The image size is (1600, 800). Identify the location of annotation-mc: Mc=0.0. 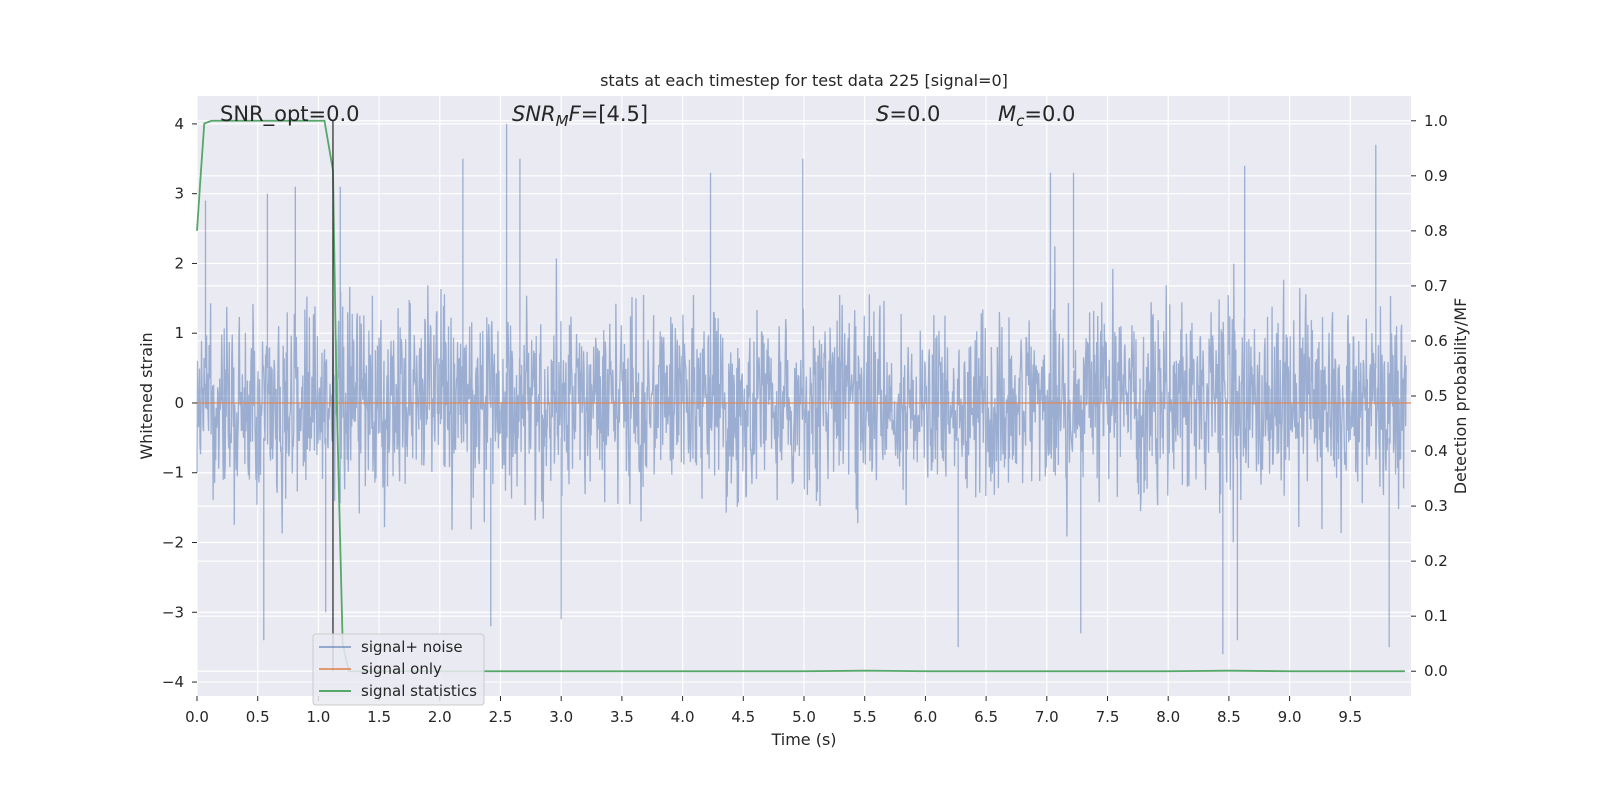
(1036, 116).